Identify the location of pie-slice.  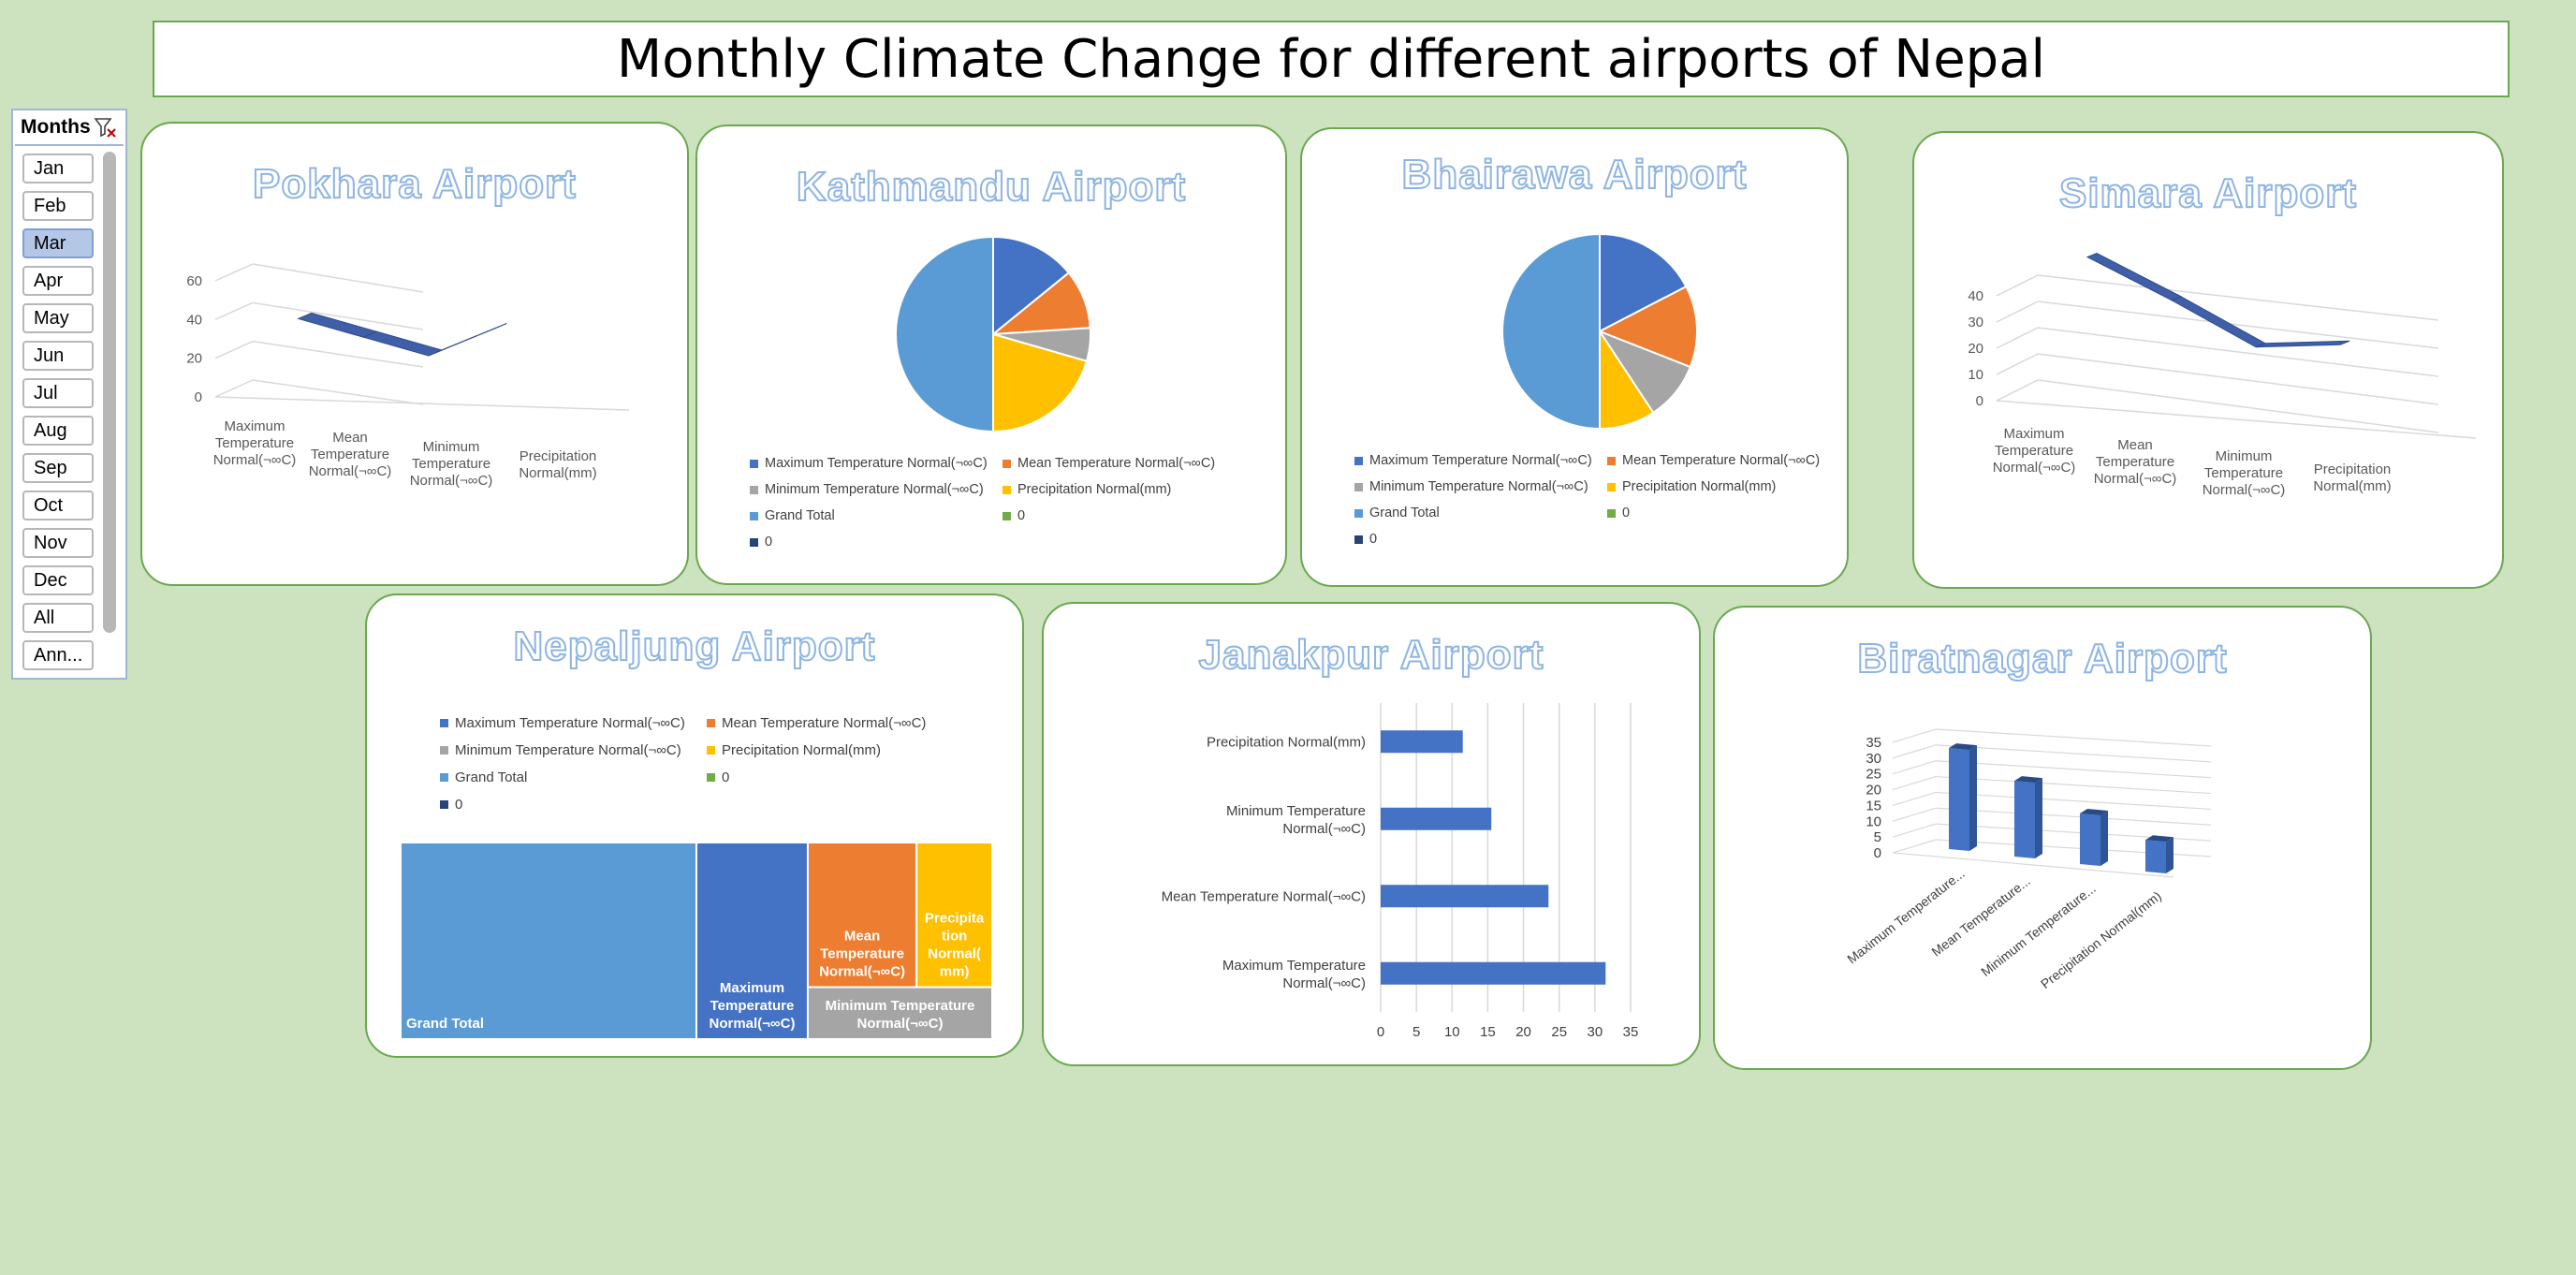
(944, 334).